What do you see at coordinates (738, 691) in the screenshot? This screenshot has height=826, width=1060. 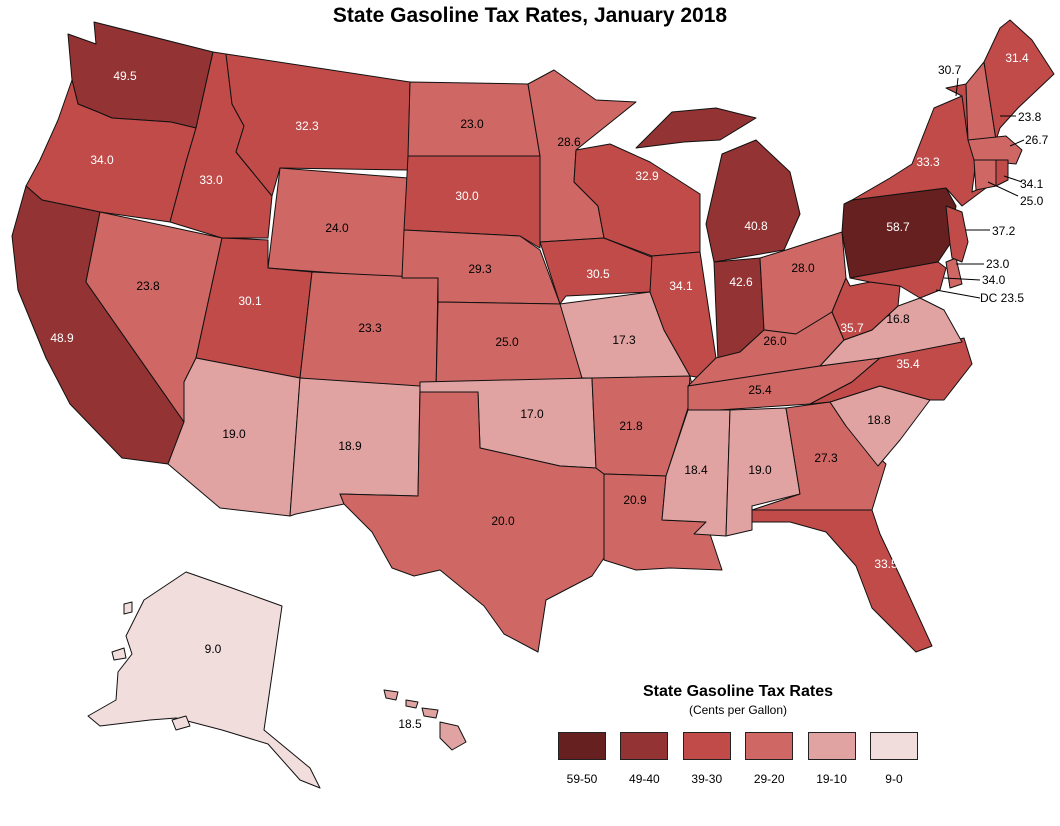 I see `legend-title: State Gasoline Tax Rates` at bounding box center [738, 691].